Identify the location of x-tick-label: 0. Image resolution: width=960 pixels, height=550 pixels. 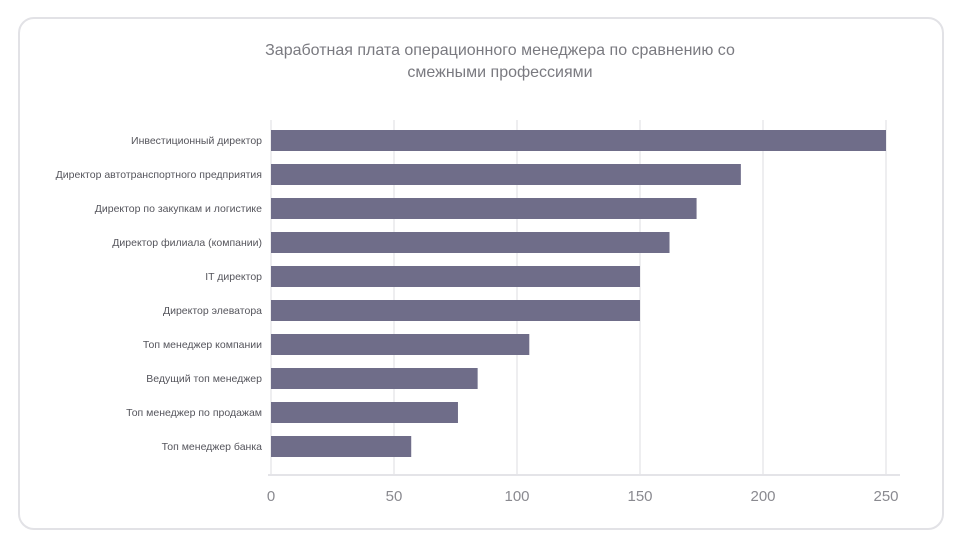
(271, 496).